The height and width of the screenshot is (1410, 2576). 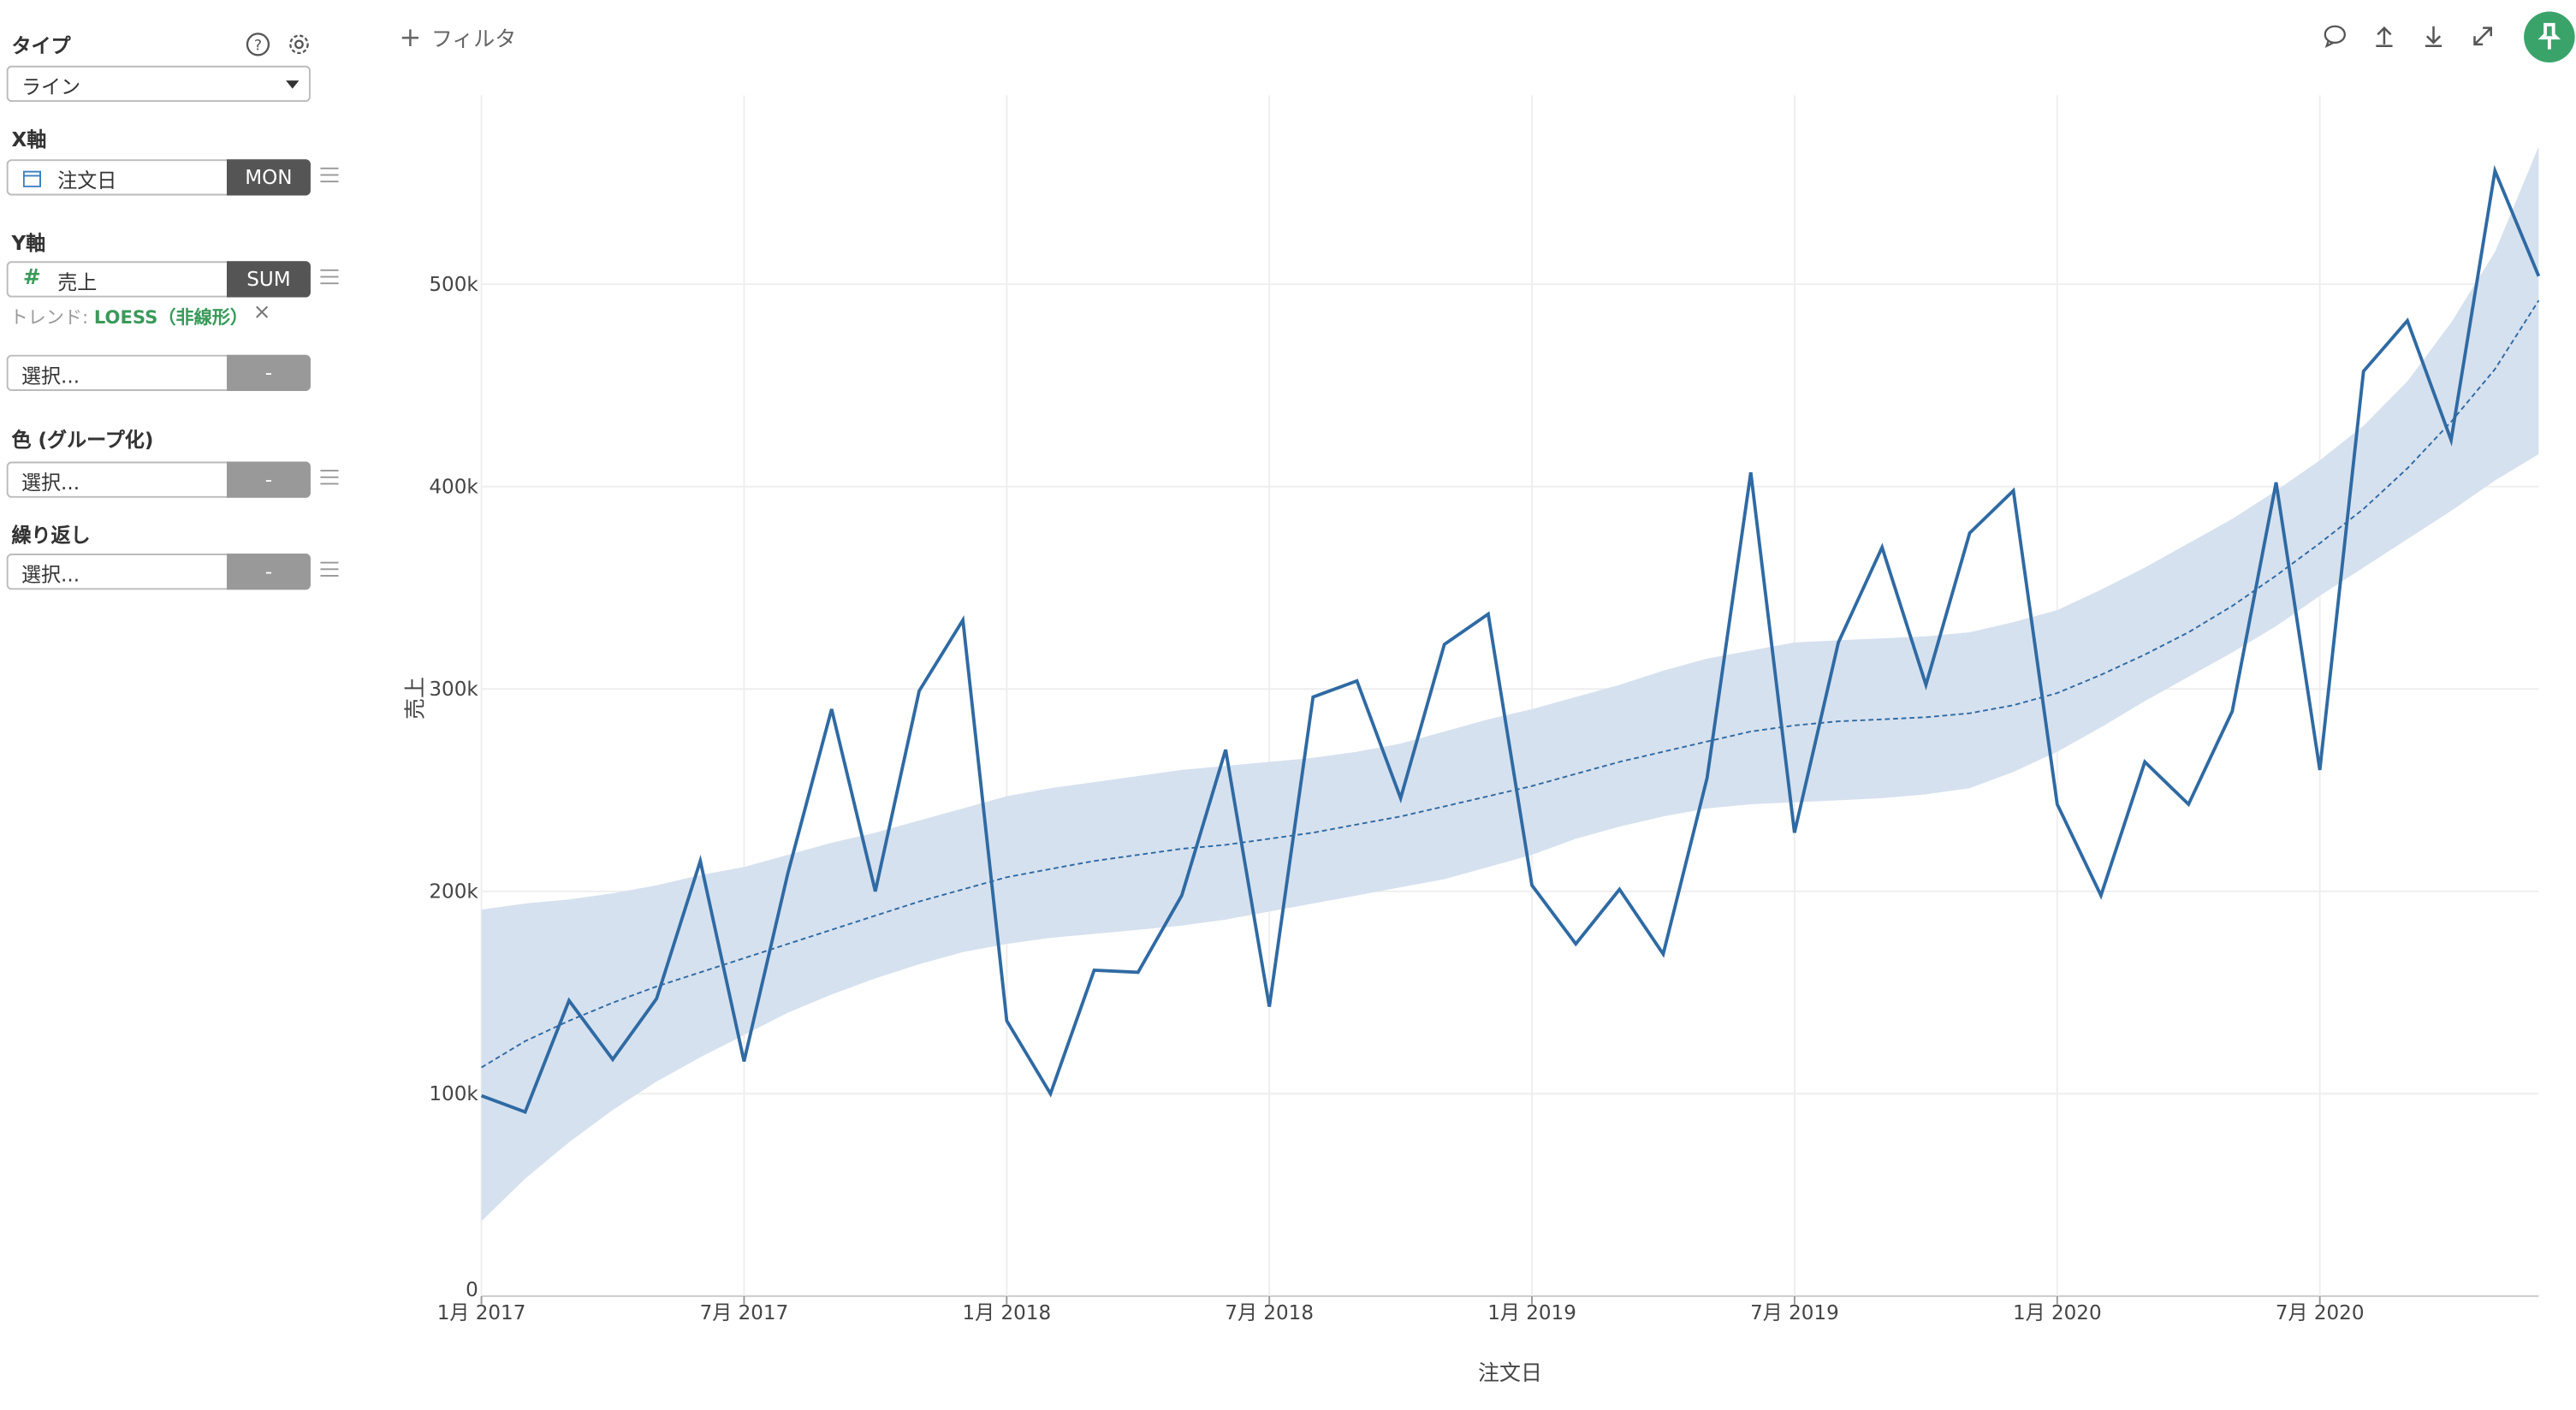 What do you see at coordinates (481, 1313) in the screenshot?
I see `x-tick-label: 1月 2017` at bounding box center [481, 1313].